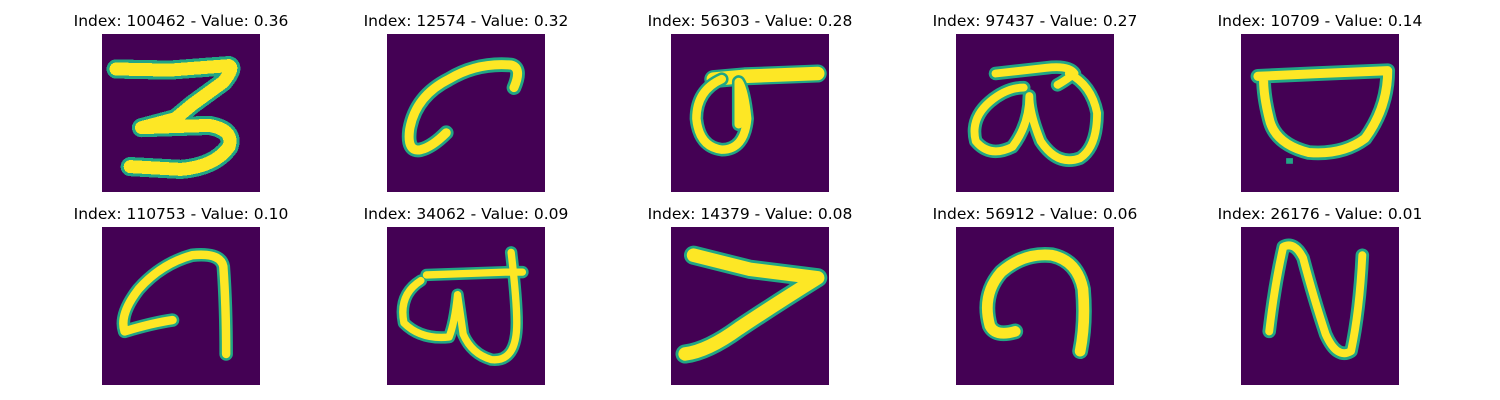 The height and width of the screenshot is (400, 1500). What do you see at coordinates (174, 304) in the screenshot?
I see `handwritten-hook-glyph` at bounding box center [174, 304].